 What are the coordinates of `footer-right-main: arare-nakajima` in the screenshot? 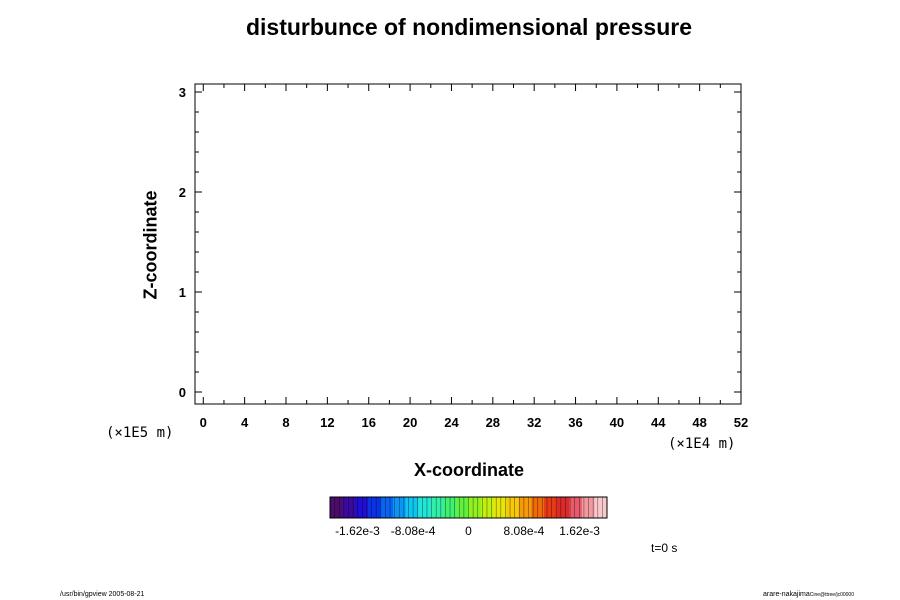 It's located at (786, 594).